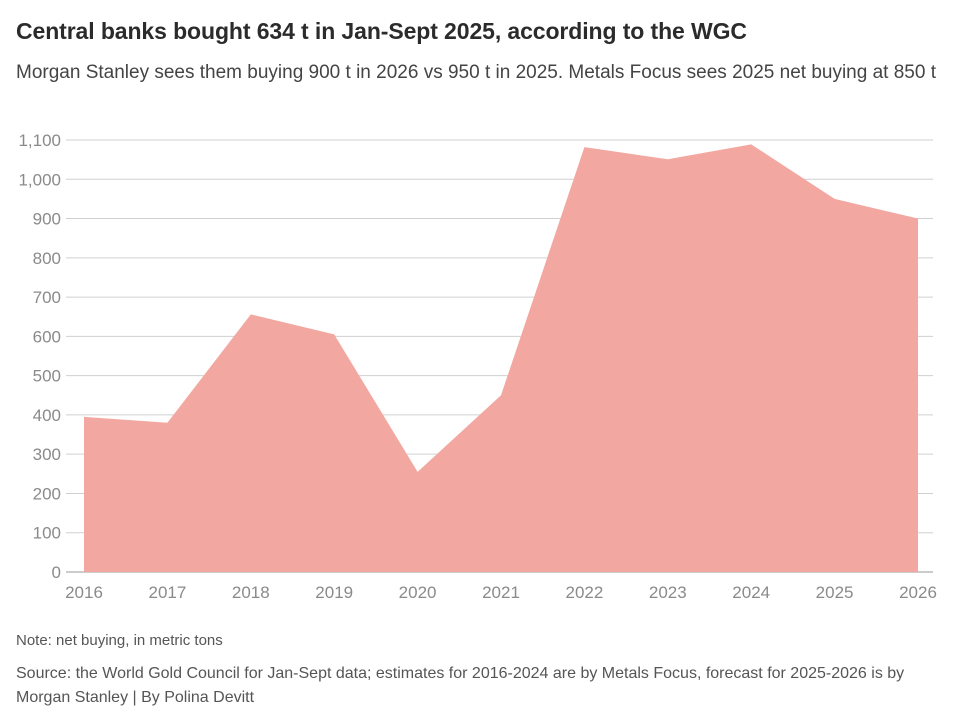 This screenshot has width=956, height=725. I want to click on x-tick-label: 2016, so click(84, 592).